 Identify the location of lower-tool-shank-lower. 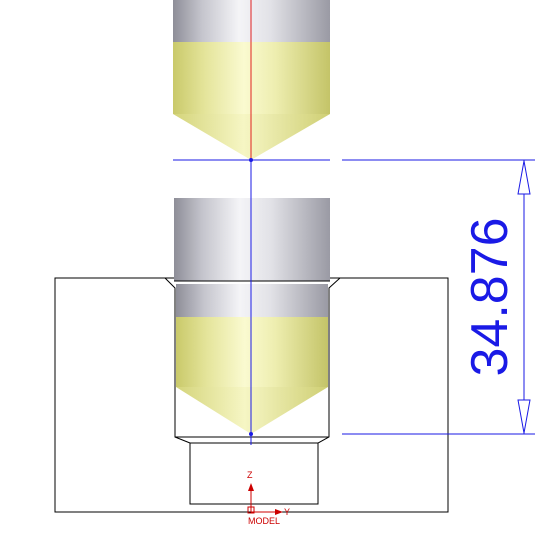
(252, 300).